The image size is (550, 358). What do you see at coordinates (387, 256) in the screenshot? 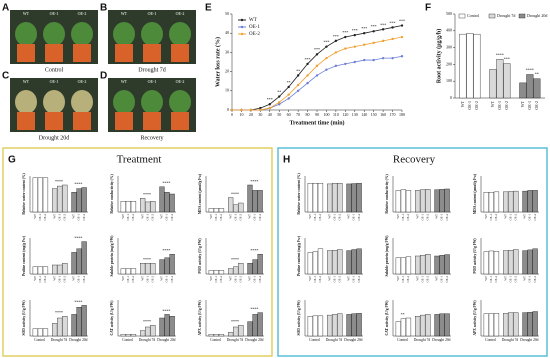
I see `y-axis-label: Soluble protein (mg/g FW)` at bounding box center [387, 256].